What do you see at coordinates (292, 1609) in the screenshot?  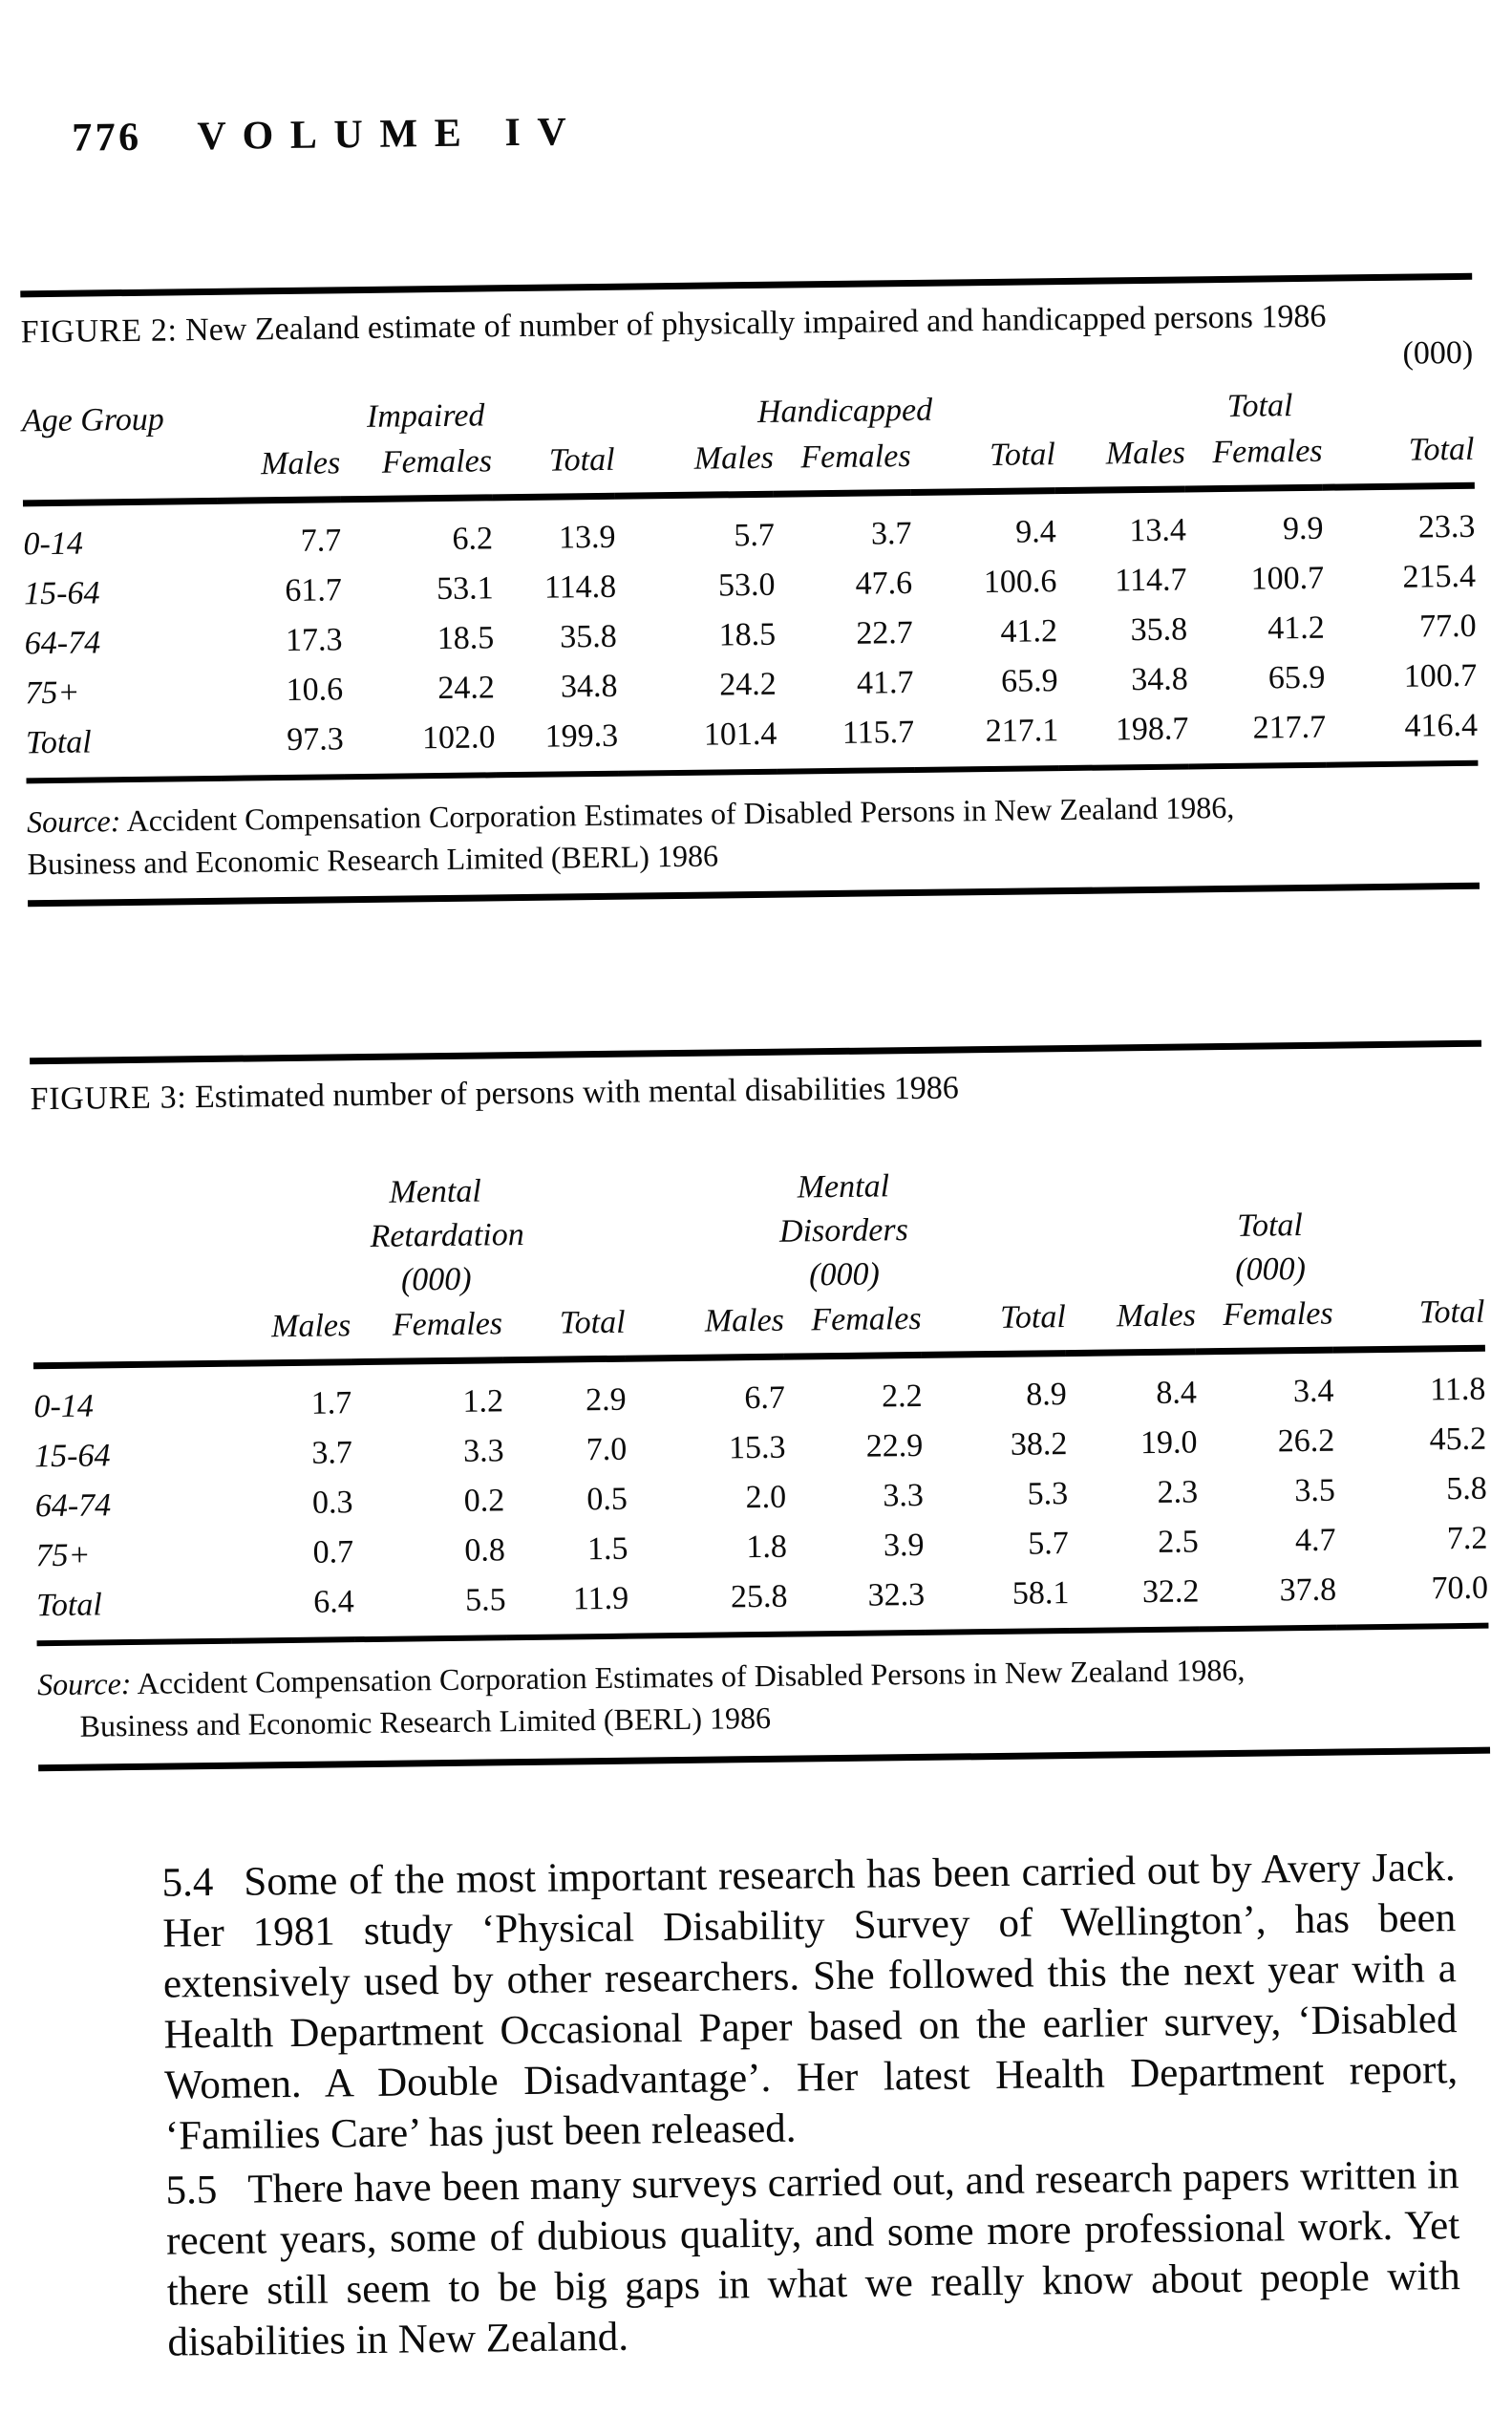 I see `table-cell: 6.4` at bounding box center [292, 1609].